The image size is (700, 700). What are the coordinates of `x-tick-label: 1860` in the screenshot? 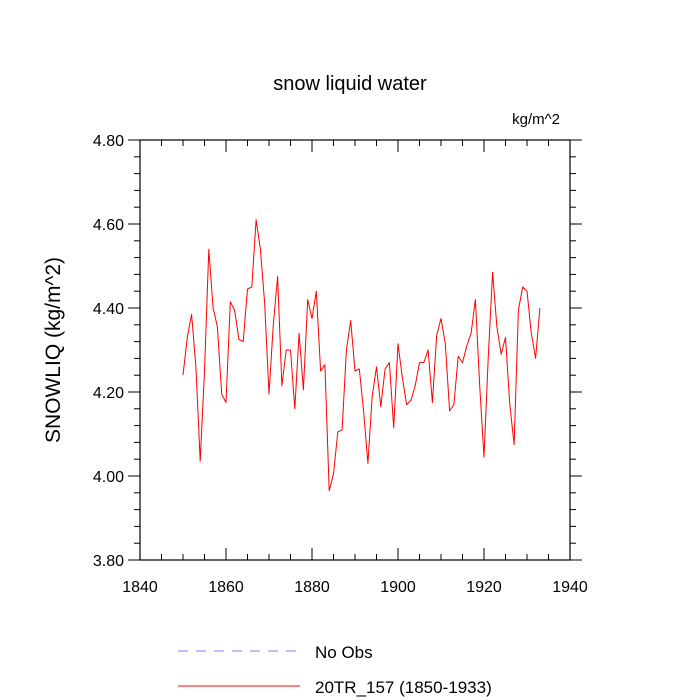 It's located at (226, 587).